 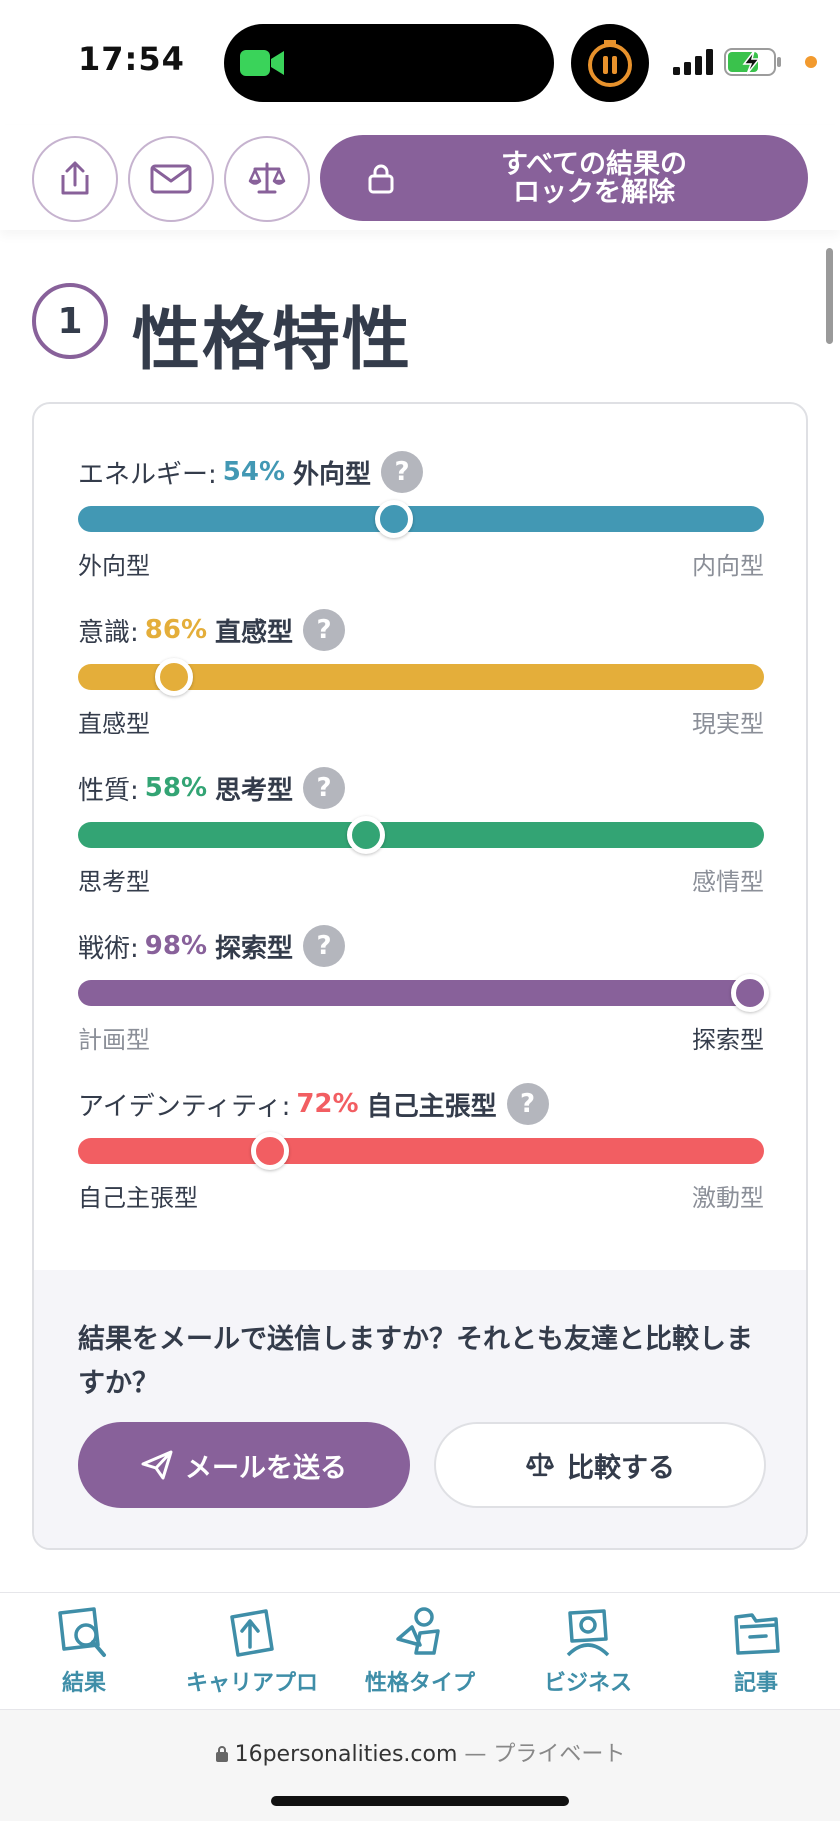 What do you see at coordinates (212, 946) in the screenshot?
I see `trait-label: 戦術: 98% 探索型 ?` at bounding box center [212, 946].